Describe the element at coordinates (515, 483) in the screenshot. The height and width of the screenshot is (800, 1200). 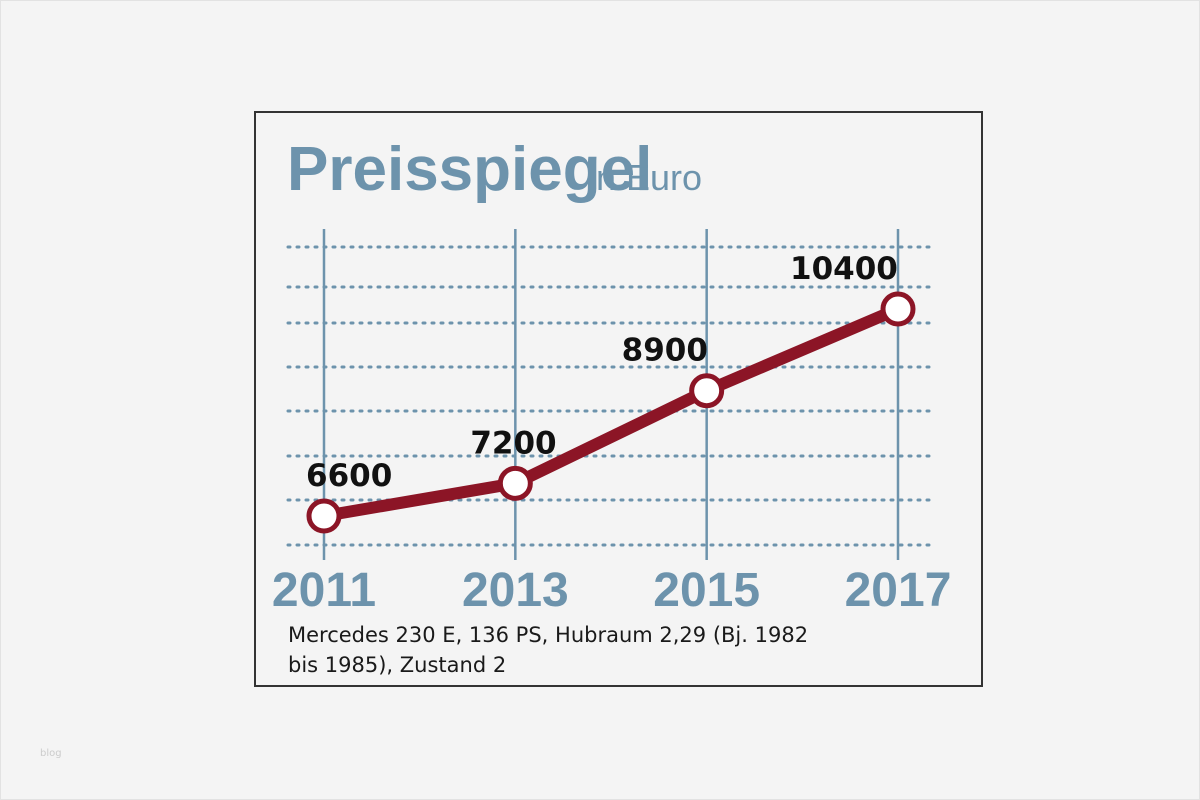
I see `data-point-2013` at that location.